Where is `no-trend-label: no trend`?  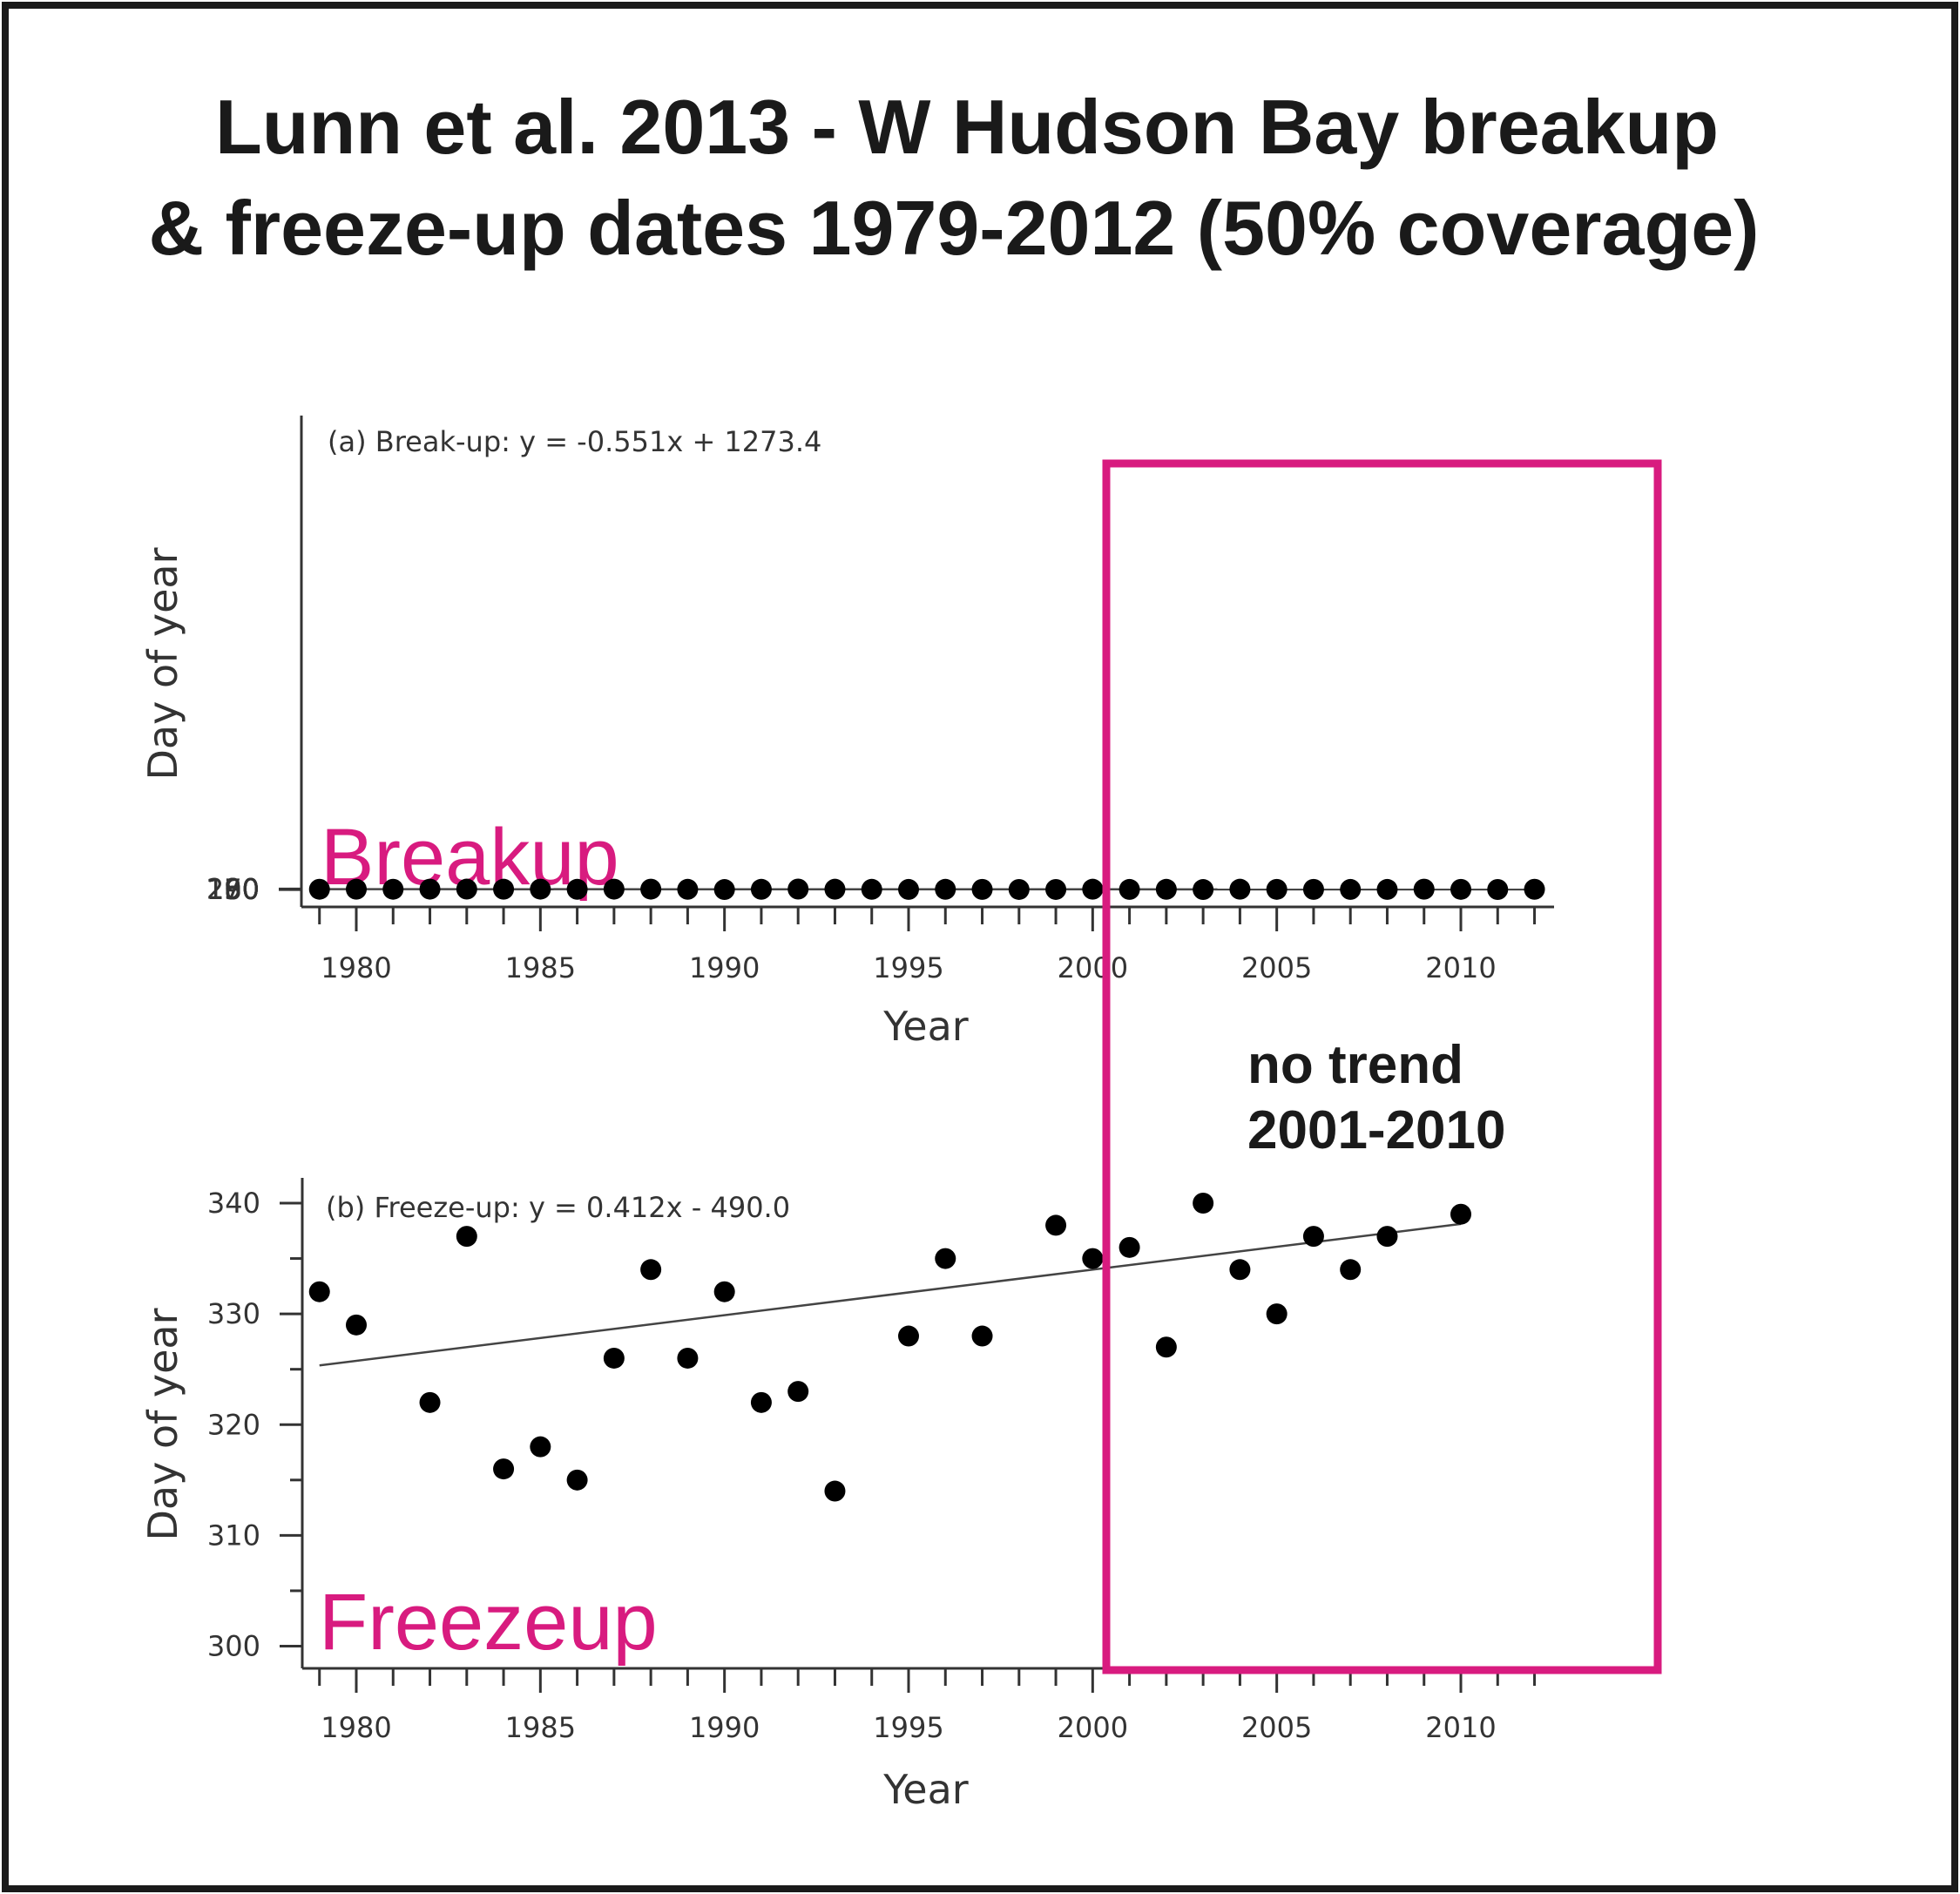
no-trend-label: no trend is located at coordinates (1355, 1065).